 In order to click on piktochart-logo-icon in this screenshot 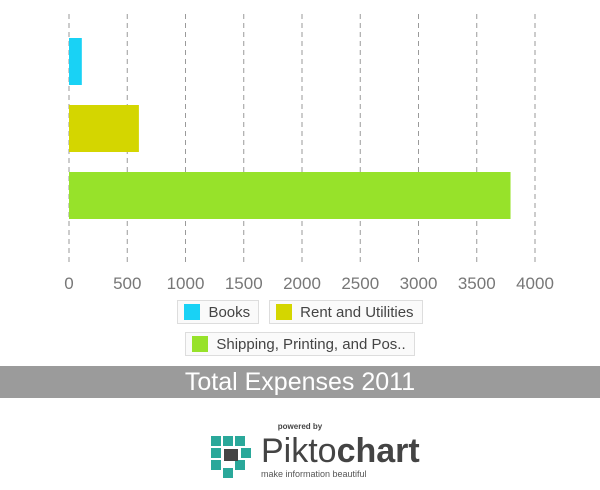, I will do `click(231, 456)`.